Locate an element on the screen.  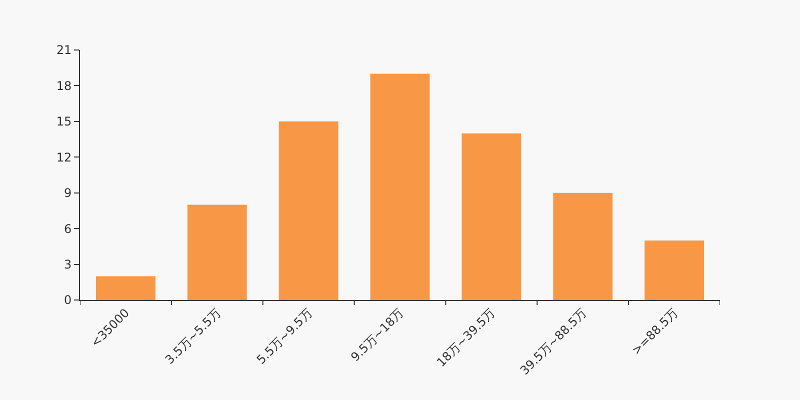
y-tick-label: 9 is located at coordinates (68, 193).